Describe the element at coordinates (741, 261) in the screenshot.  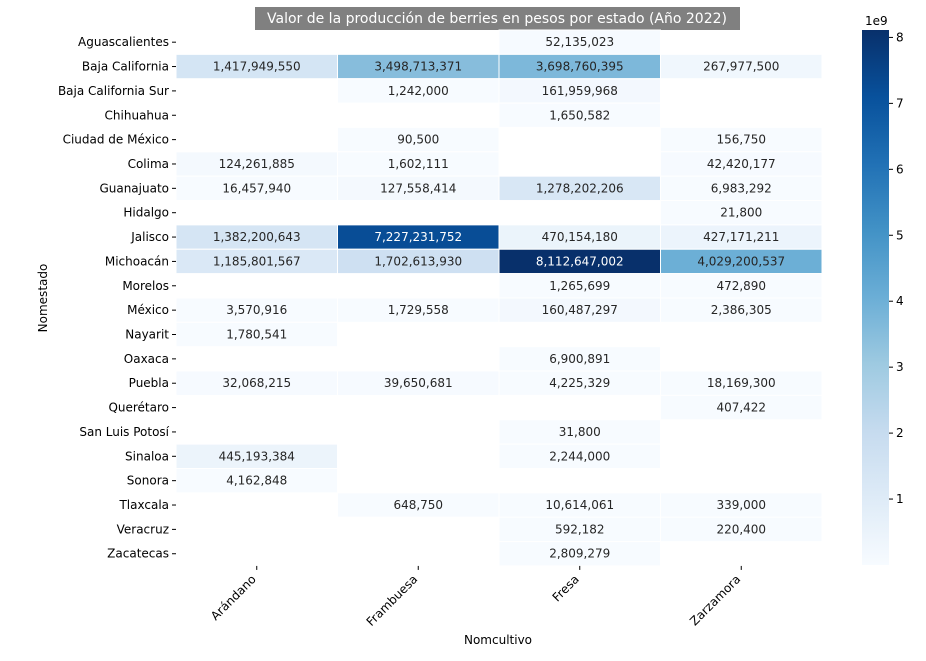
I see `cell-value-label: 4,029,200,537` at that location.